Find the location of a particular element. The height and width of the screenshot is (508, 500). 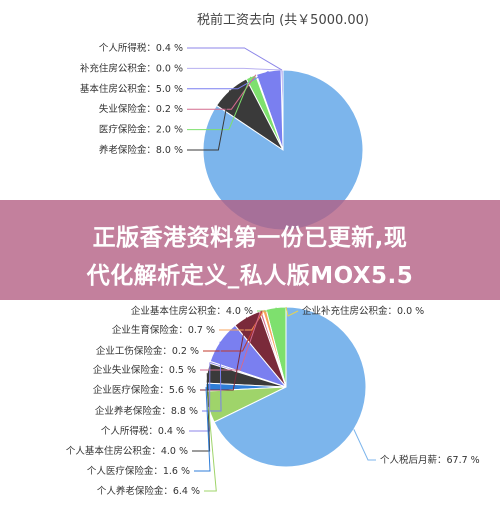

slice-label: 企业基本住房公积金：4.0 % is located at coordinates (192, 311).